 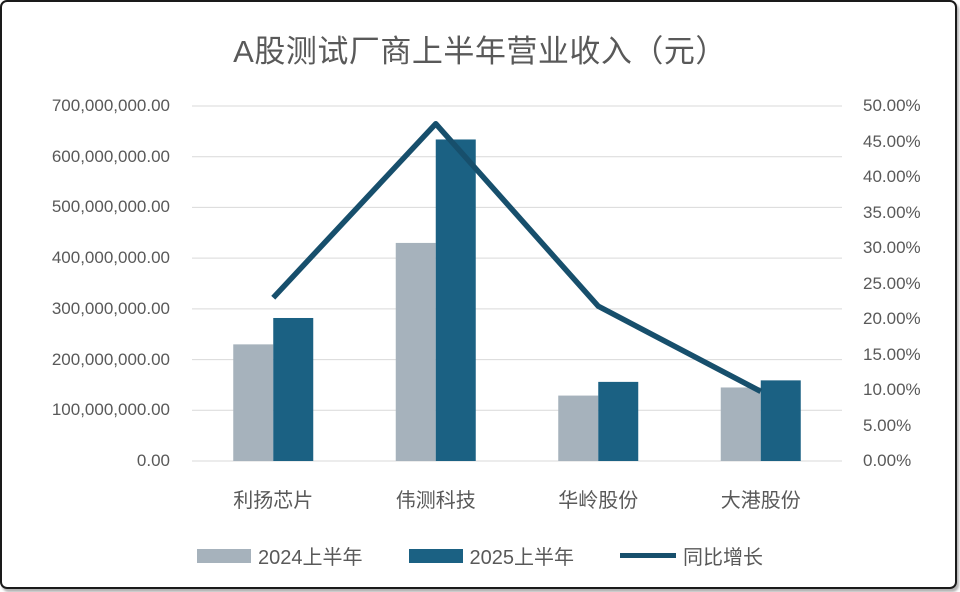 What do you see at coordinates (892, 354) in the screenshot?
I see `right-axis-tick-label: 15.00%` at bounding box center [892, 354].